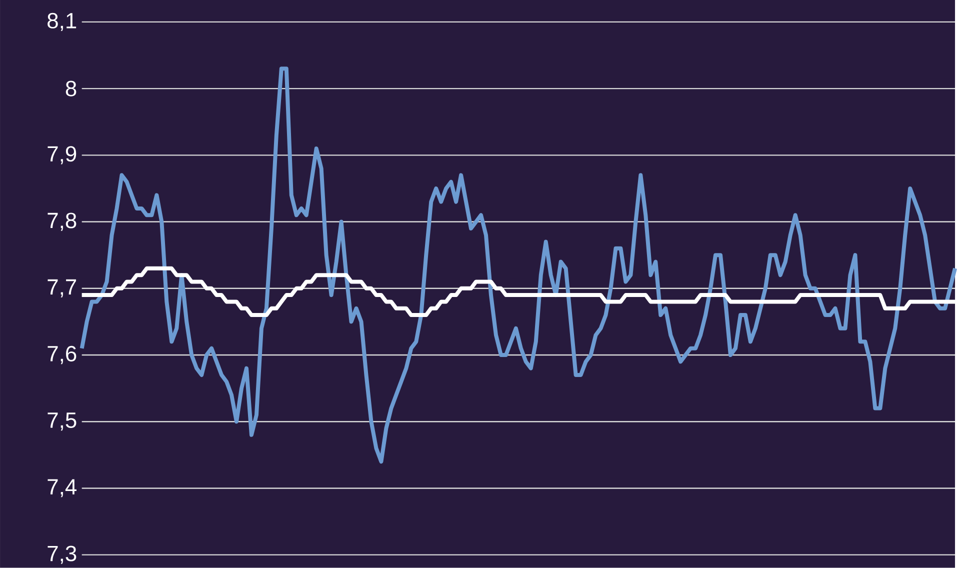 Image resolution: width=957 pixels, height=568 pixels. I want to click on y-tick-label: 7,8, so click(62, 221).